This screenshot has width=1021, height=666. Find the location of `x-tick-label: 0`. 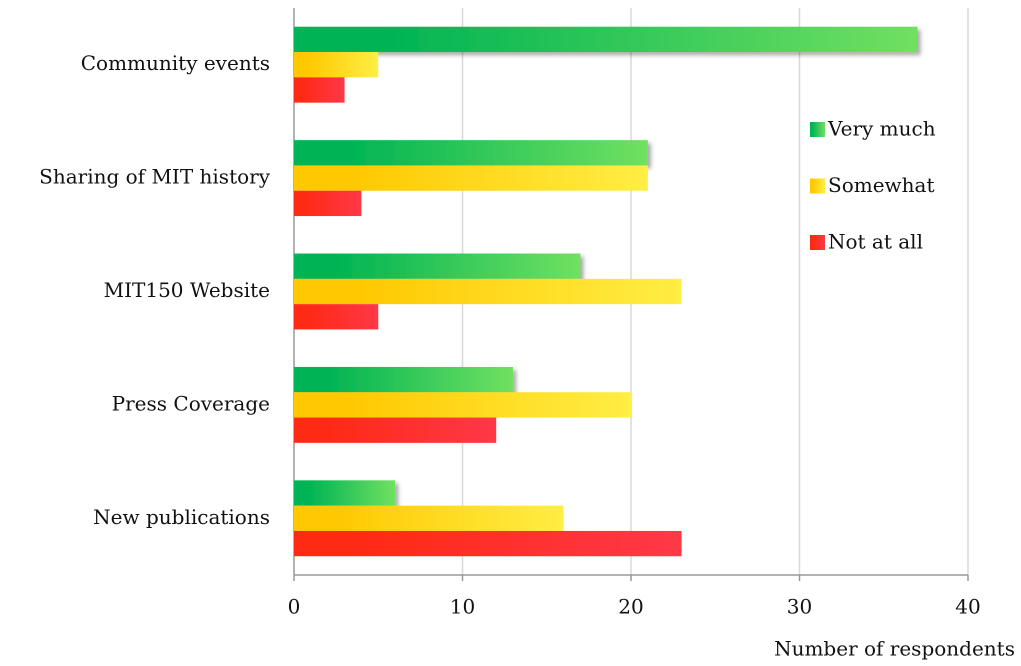

x-tick-label: 0 is located at coordinates (294, 607).